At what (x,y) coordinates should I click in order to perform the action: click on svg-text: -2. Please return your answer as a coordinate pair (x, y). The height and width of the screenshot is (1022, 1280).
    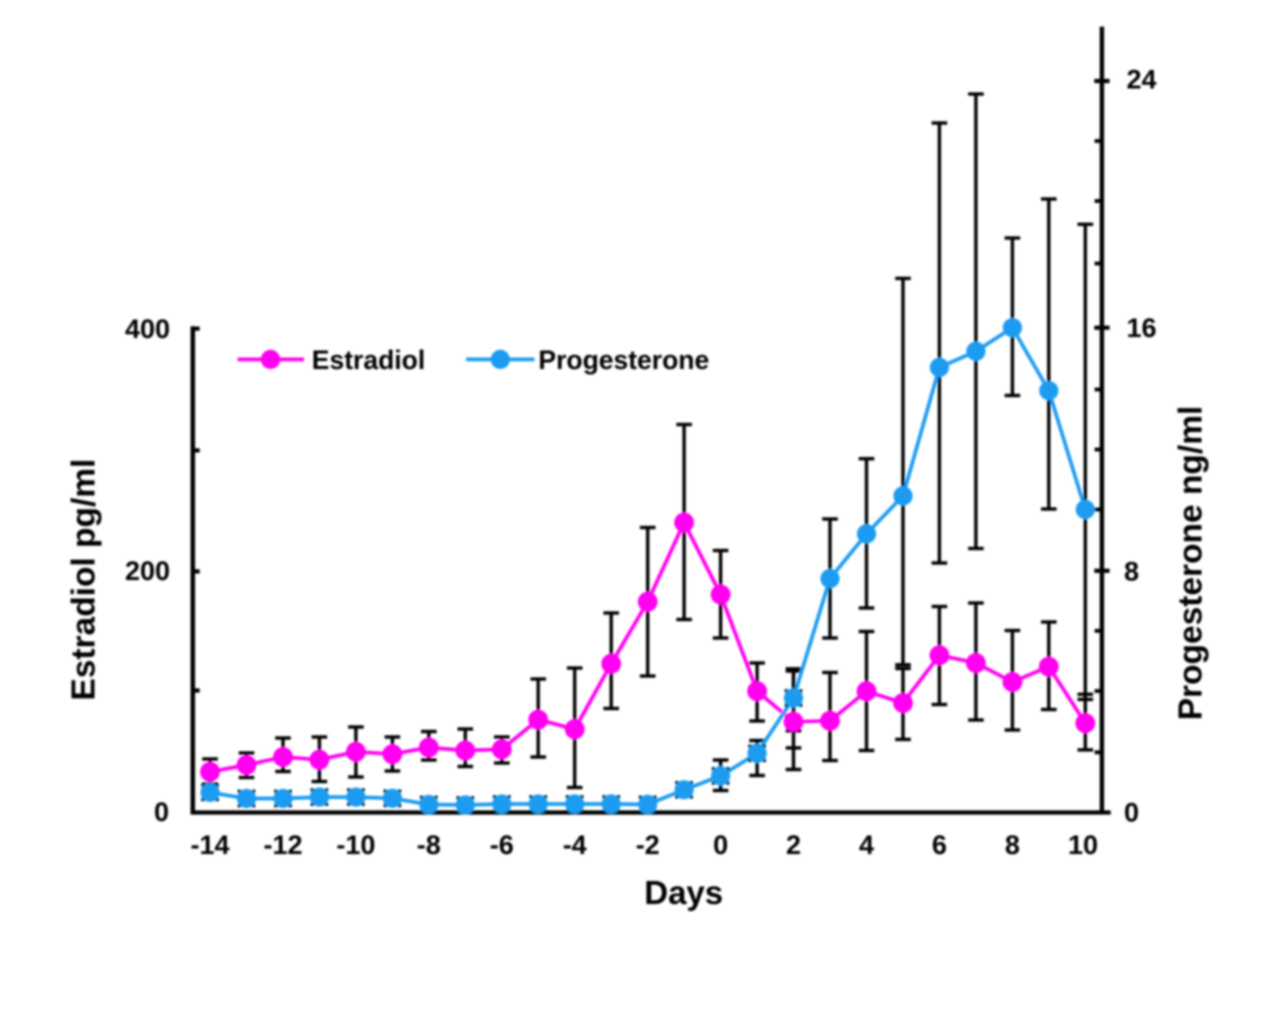
    Looking at the image, I should click on (648, 845).